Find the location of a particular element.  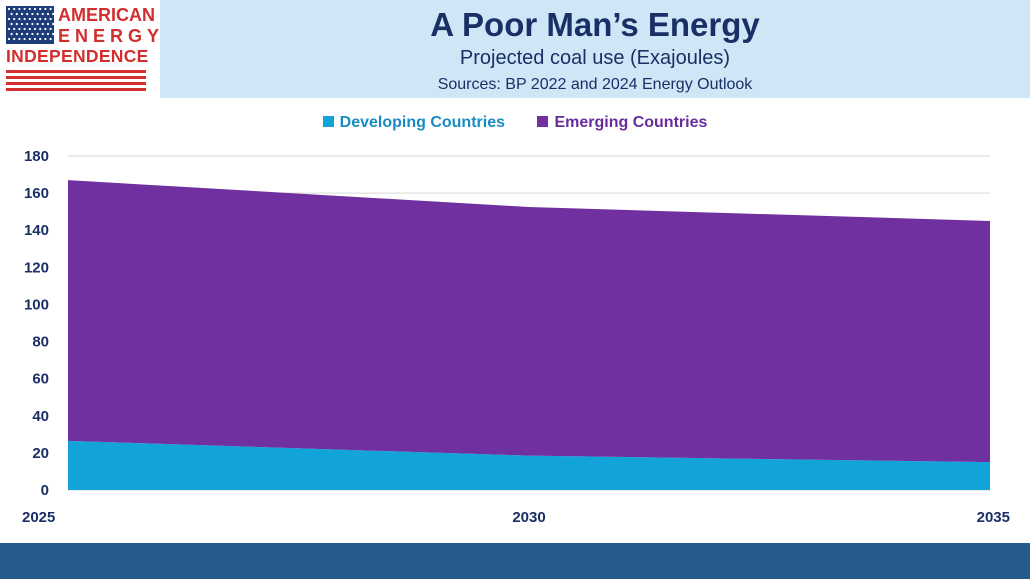

logo-text-line2: ENERGY is located at coordinates (111, 36).